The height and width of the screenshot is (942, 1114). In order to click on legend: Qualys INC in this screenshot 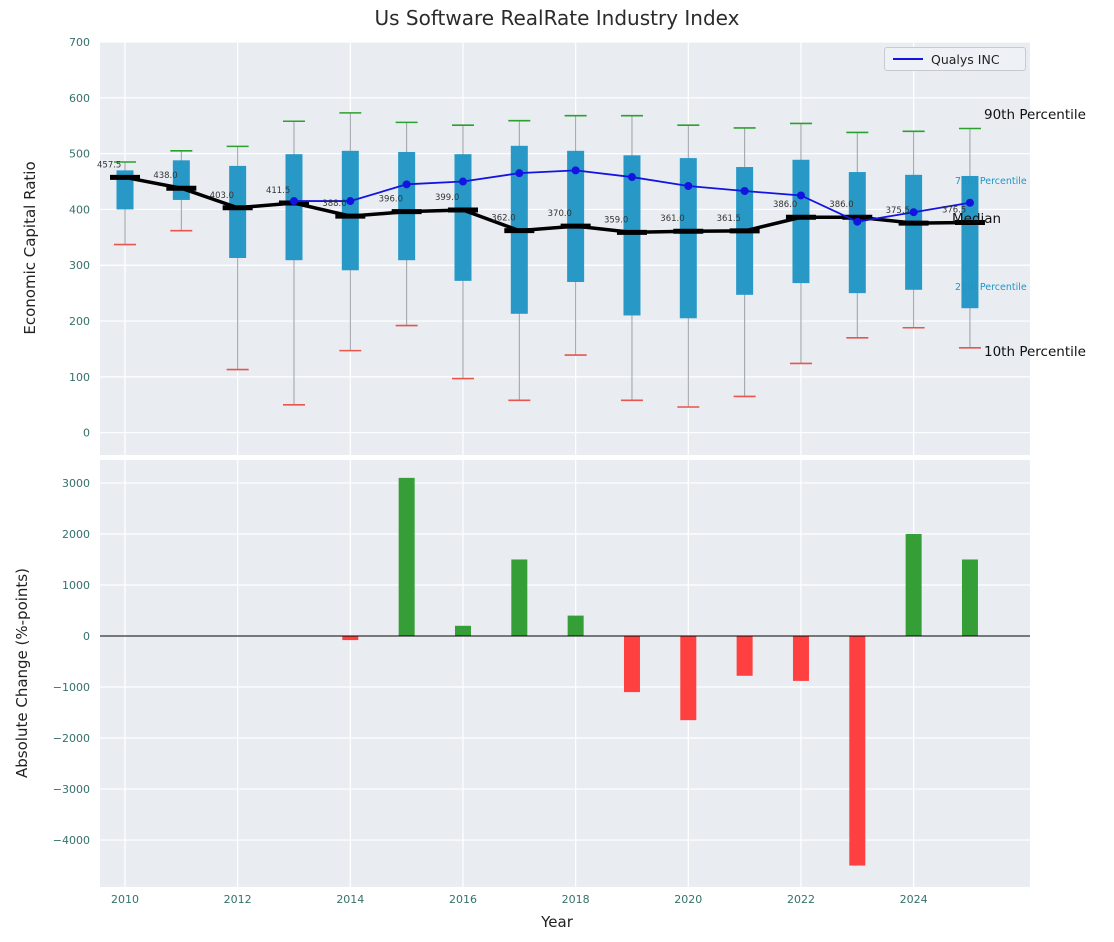, I will do `click(955, 59)`.